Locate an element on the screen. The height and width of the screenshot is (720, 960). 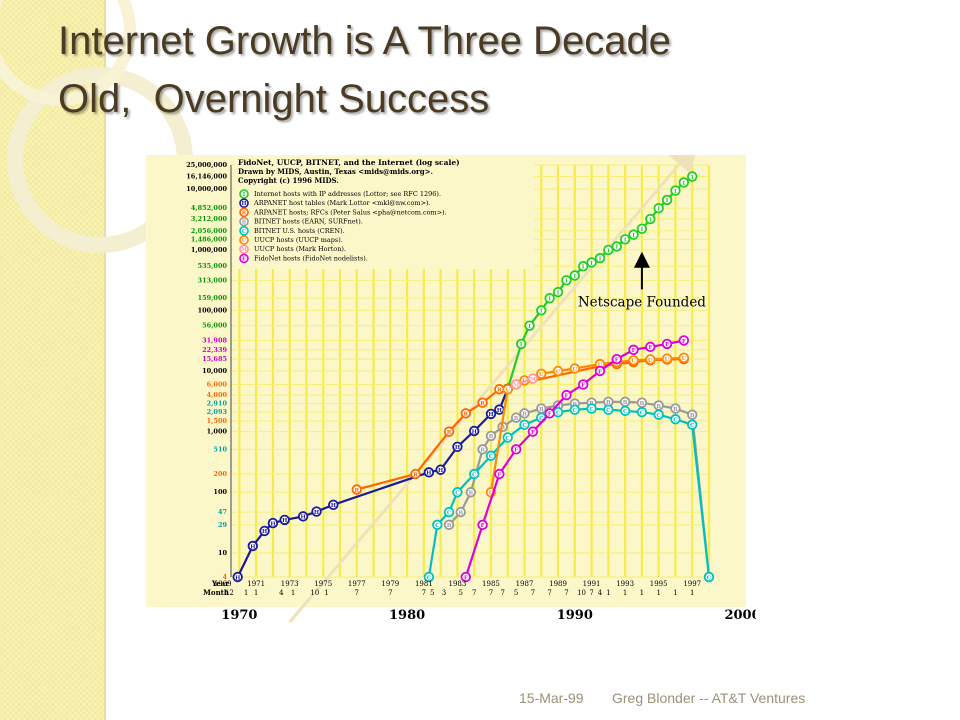
year-tick-label: 1969 is located at coordinates (223, 584).